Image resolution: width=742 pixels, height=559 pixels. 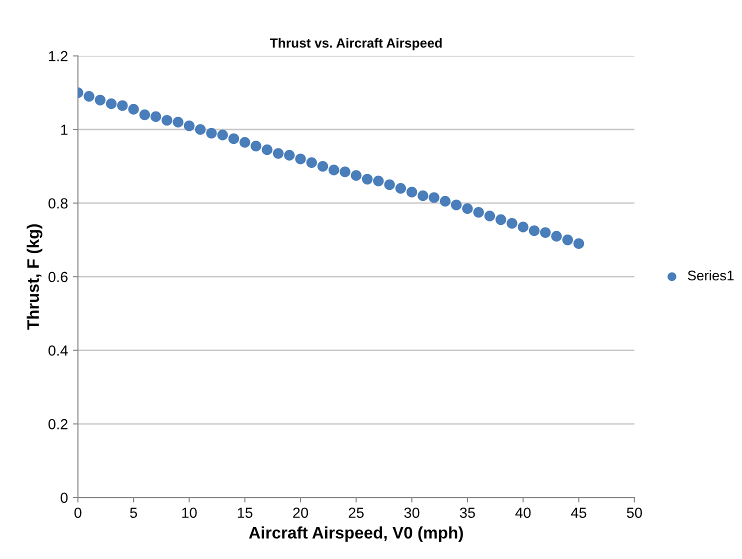 I want to click on y-tick-label: 0.8, so click(x=58, y=203).